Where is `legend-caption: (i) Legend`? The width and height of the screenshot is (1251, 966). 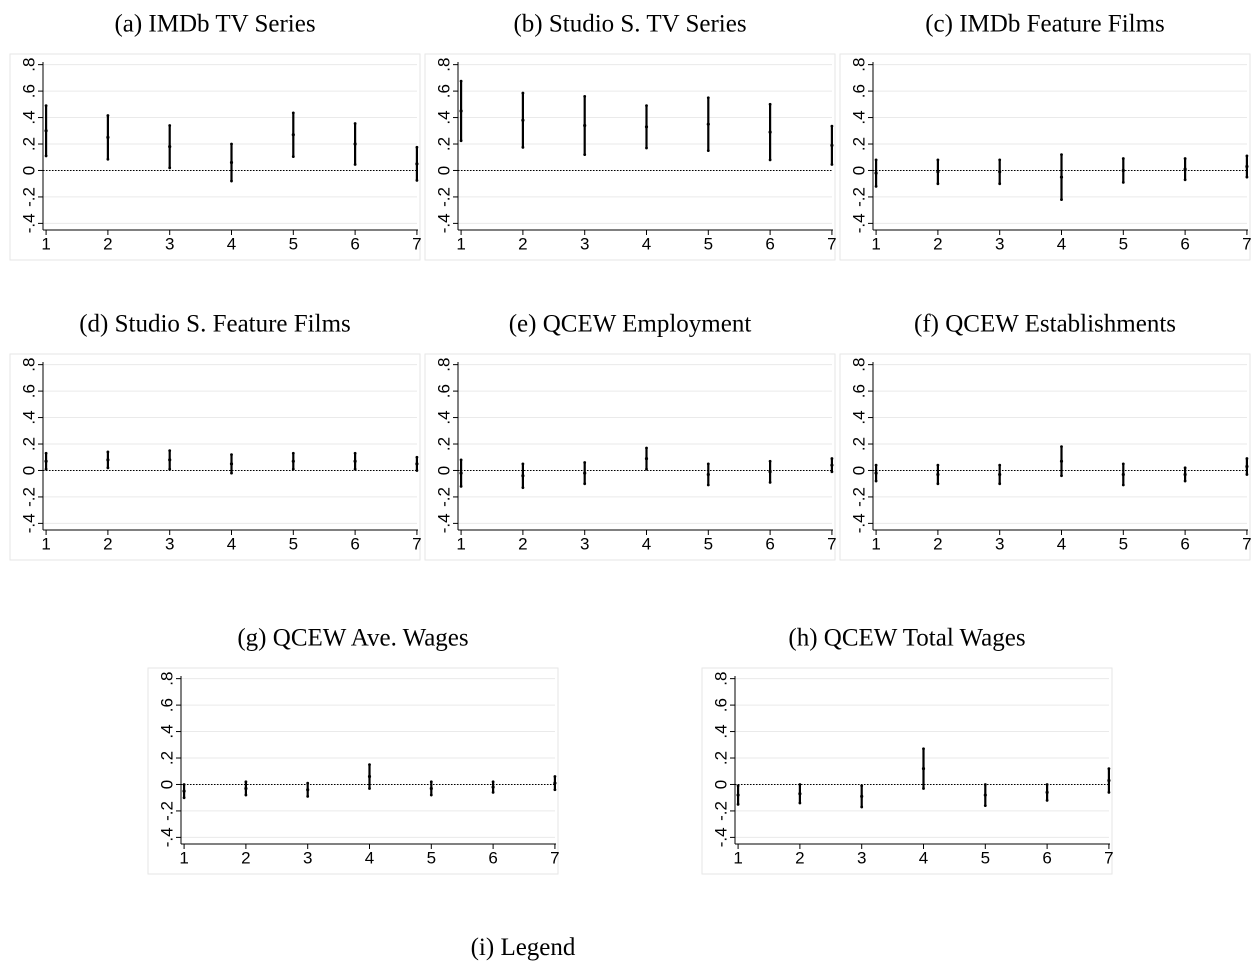 legend-caption: (i) Legend is located at coordinates (523, 947).